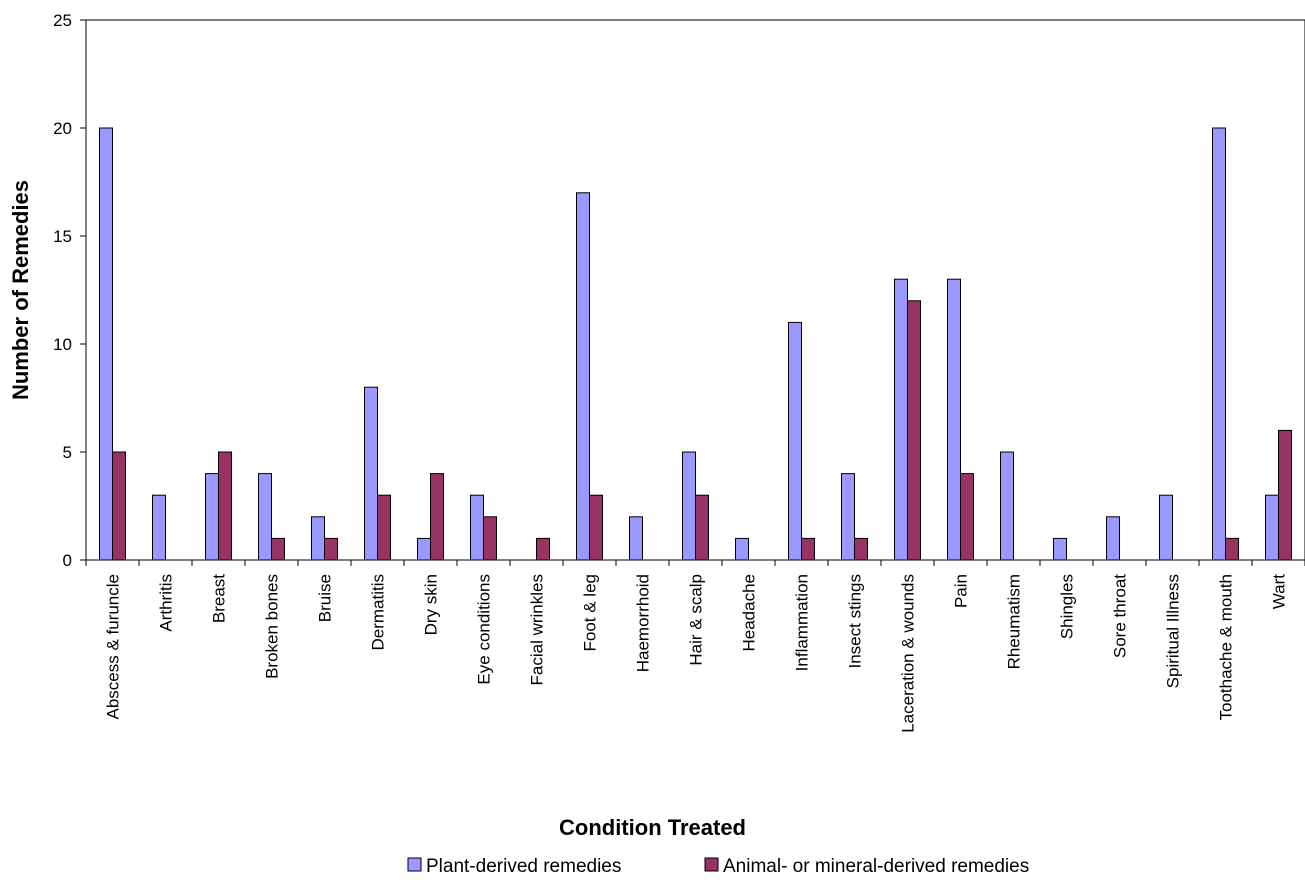 This screenshot has height=882, width=1305. What do you see at coordinates (590, 613) in the screenshot?
I see `x-tick-label-9: Foot & leg` at bounding box center [590, 613].